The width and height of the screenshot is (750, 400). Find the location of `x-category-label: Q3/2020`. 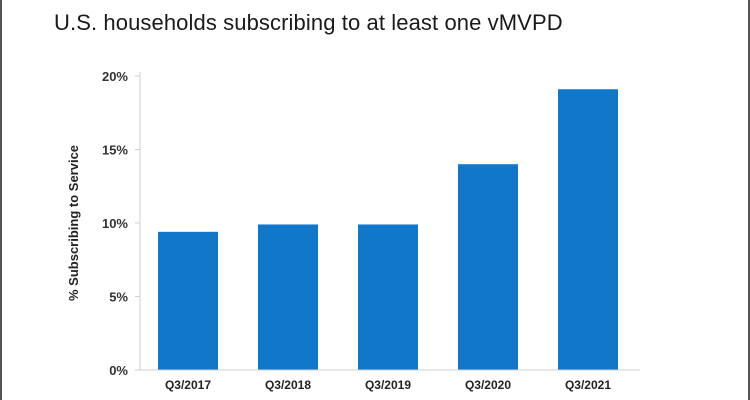

x-category-label: Q3/2020 is located at coordinates (488, 385).